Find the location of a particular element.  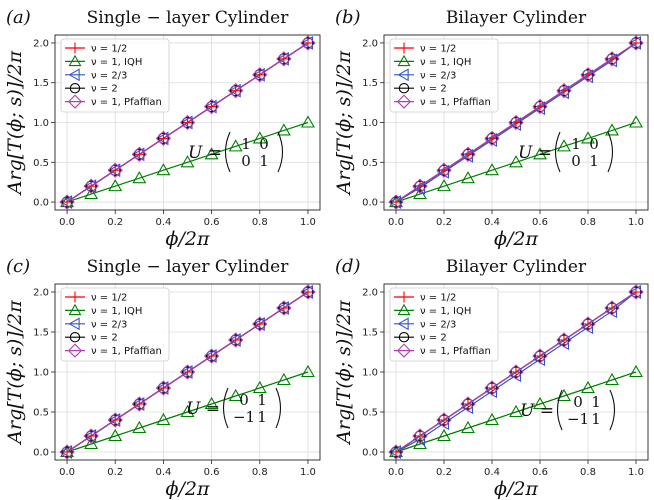

x-tick-label: 0.6 is located at coordinates (212, 472).